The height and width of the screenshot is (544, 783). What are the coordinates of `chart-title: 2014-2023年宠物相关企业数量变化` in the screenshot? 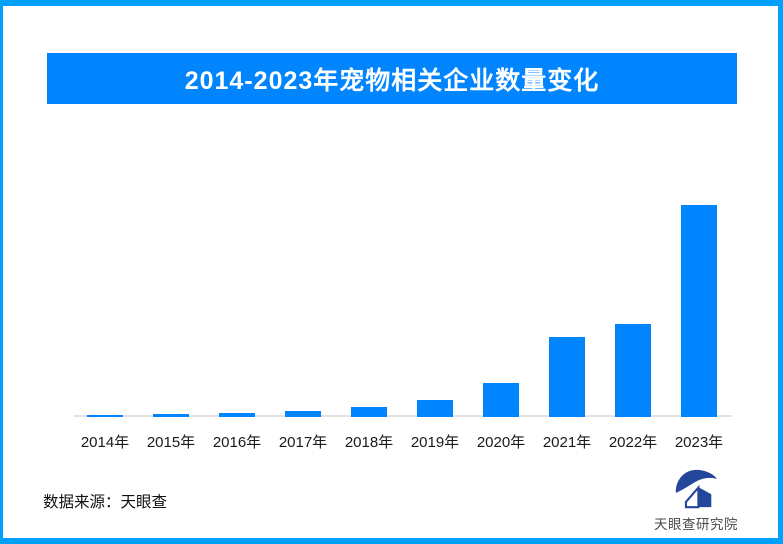 It's located at (392, 80).